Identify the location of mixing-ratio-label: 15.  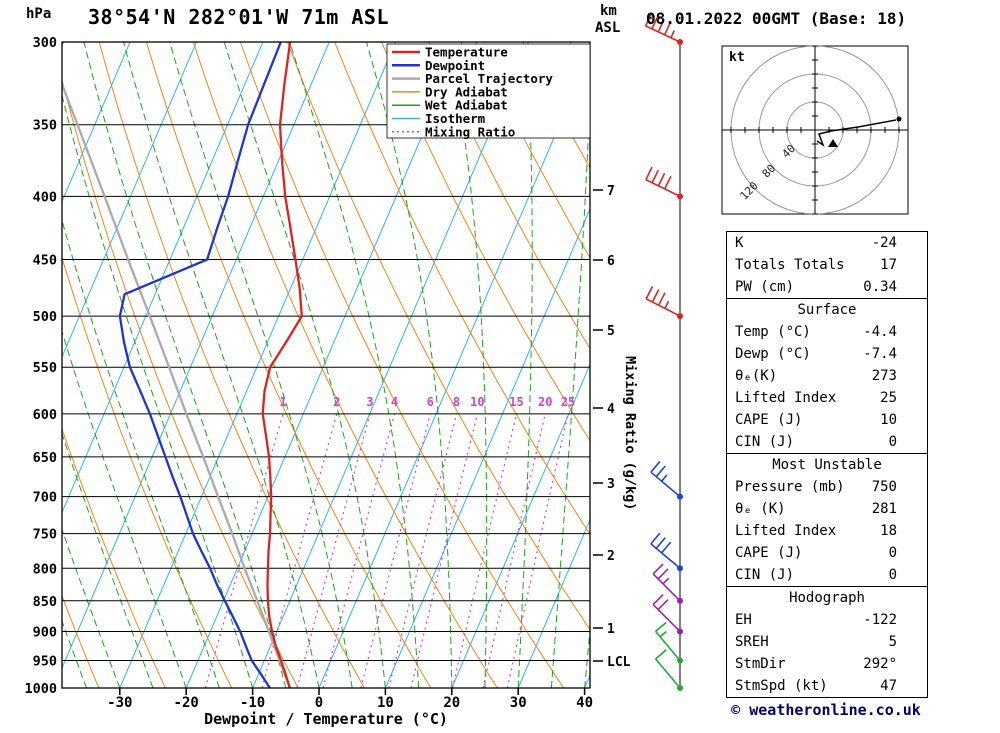
(516, 402).